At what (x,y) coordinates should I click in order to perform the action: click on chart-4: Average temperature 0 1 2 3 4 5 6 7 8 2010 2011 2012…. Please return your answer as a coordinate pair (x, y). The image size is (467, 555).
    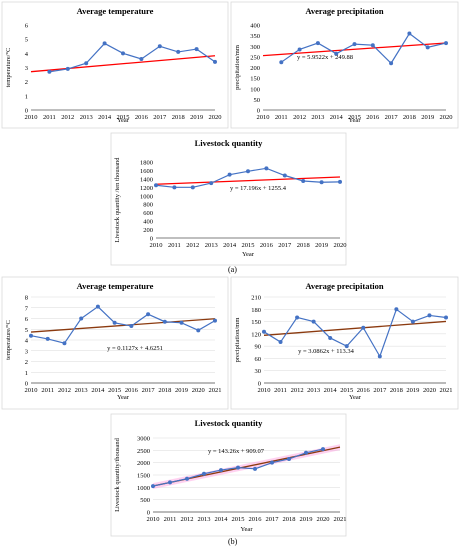
    Looking at the image, I should click on (115, 343).